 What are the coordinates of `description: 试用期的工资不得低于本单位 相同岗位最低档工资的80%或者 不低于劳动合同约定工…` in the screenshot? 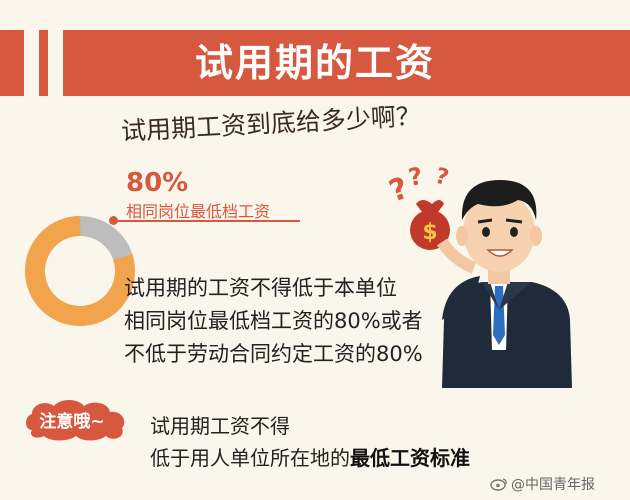 It's located at (273, 321).